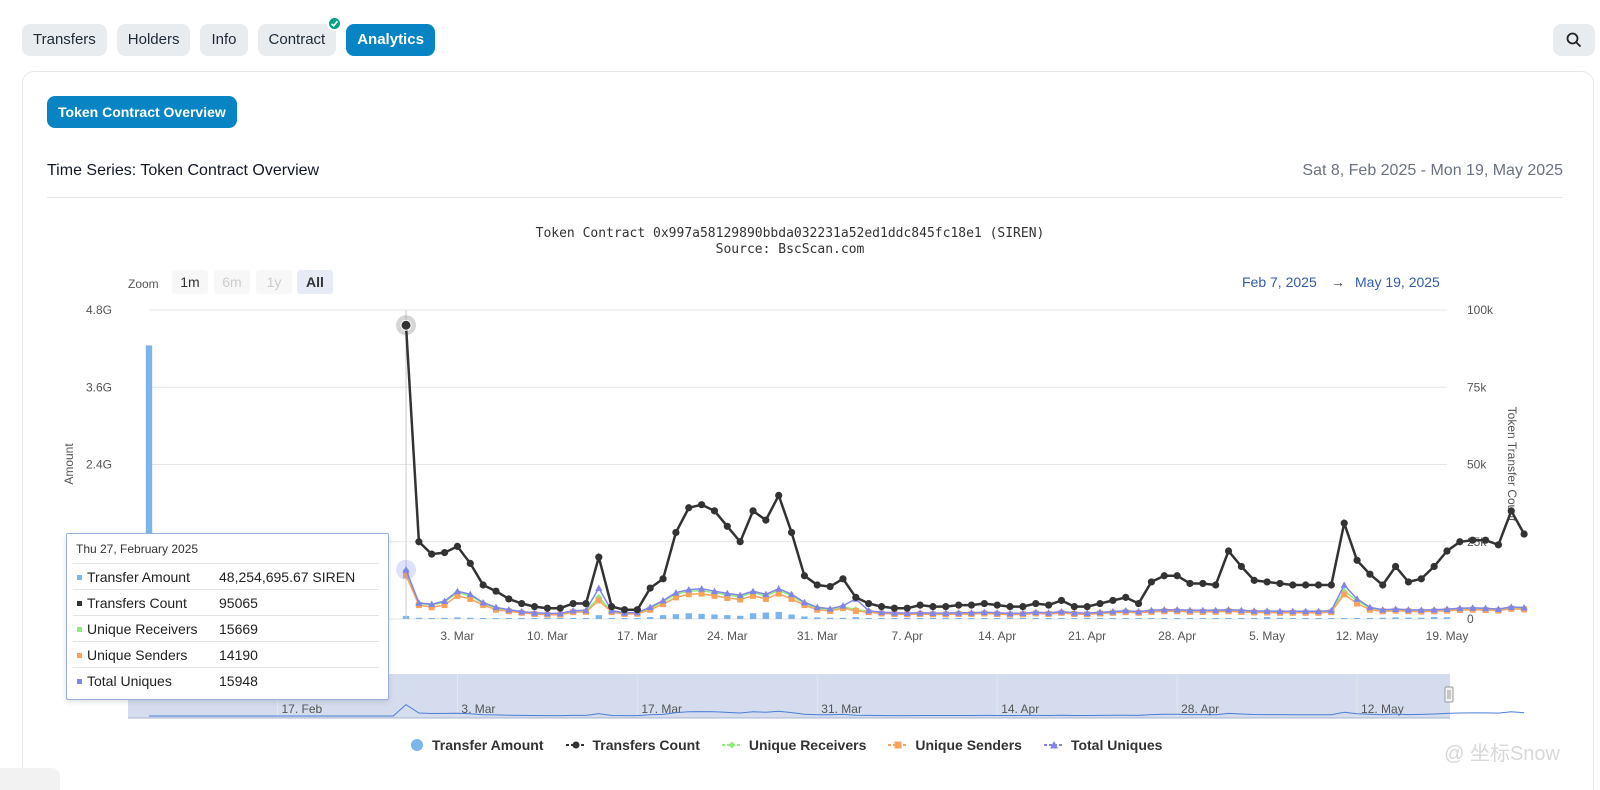  What do you see at coordinates (129, 681) in the screenshot?
I see `tooltip-label: Total Uniques` at bounding box center [129, 681].